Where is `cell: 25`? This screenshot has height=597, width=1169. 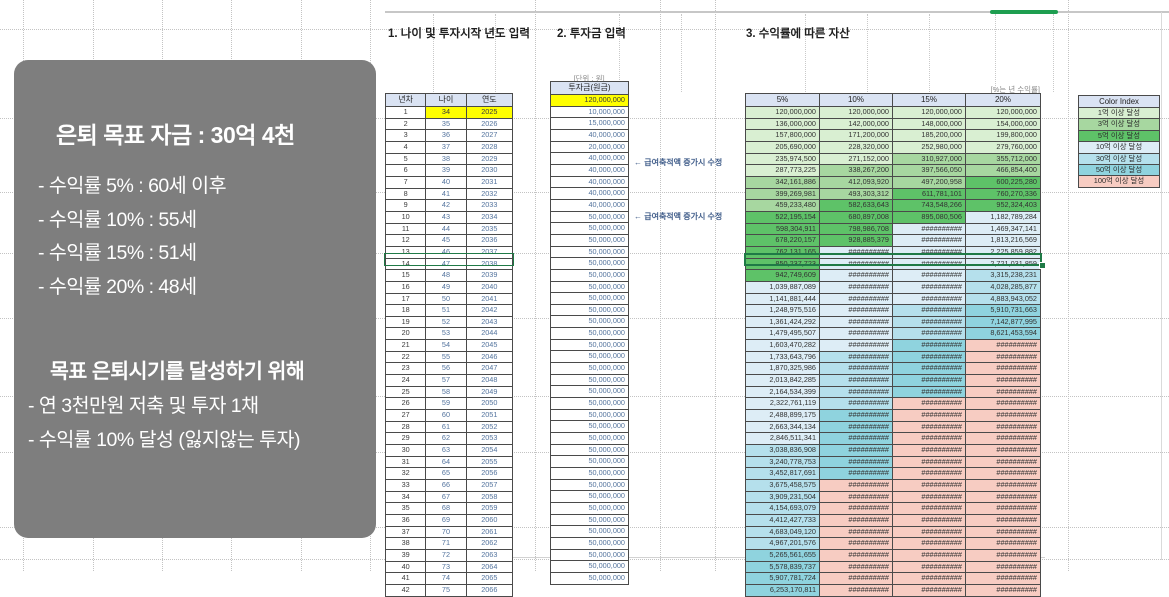 cell: 25 is located at coordinates (405, 392).